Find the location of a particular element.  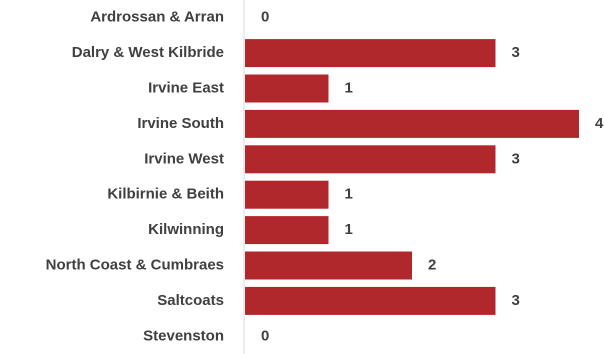

category-label: Kilwinning is located at coordinates (186, 229).